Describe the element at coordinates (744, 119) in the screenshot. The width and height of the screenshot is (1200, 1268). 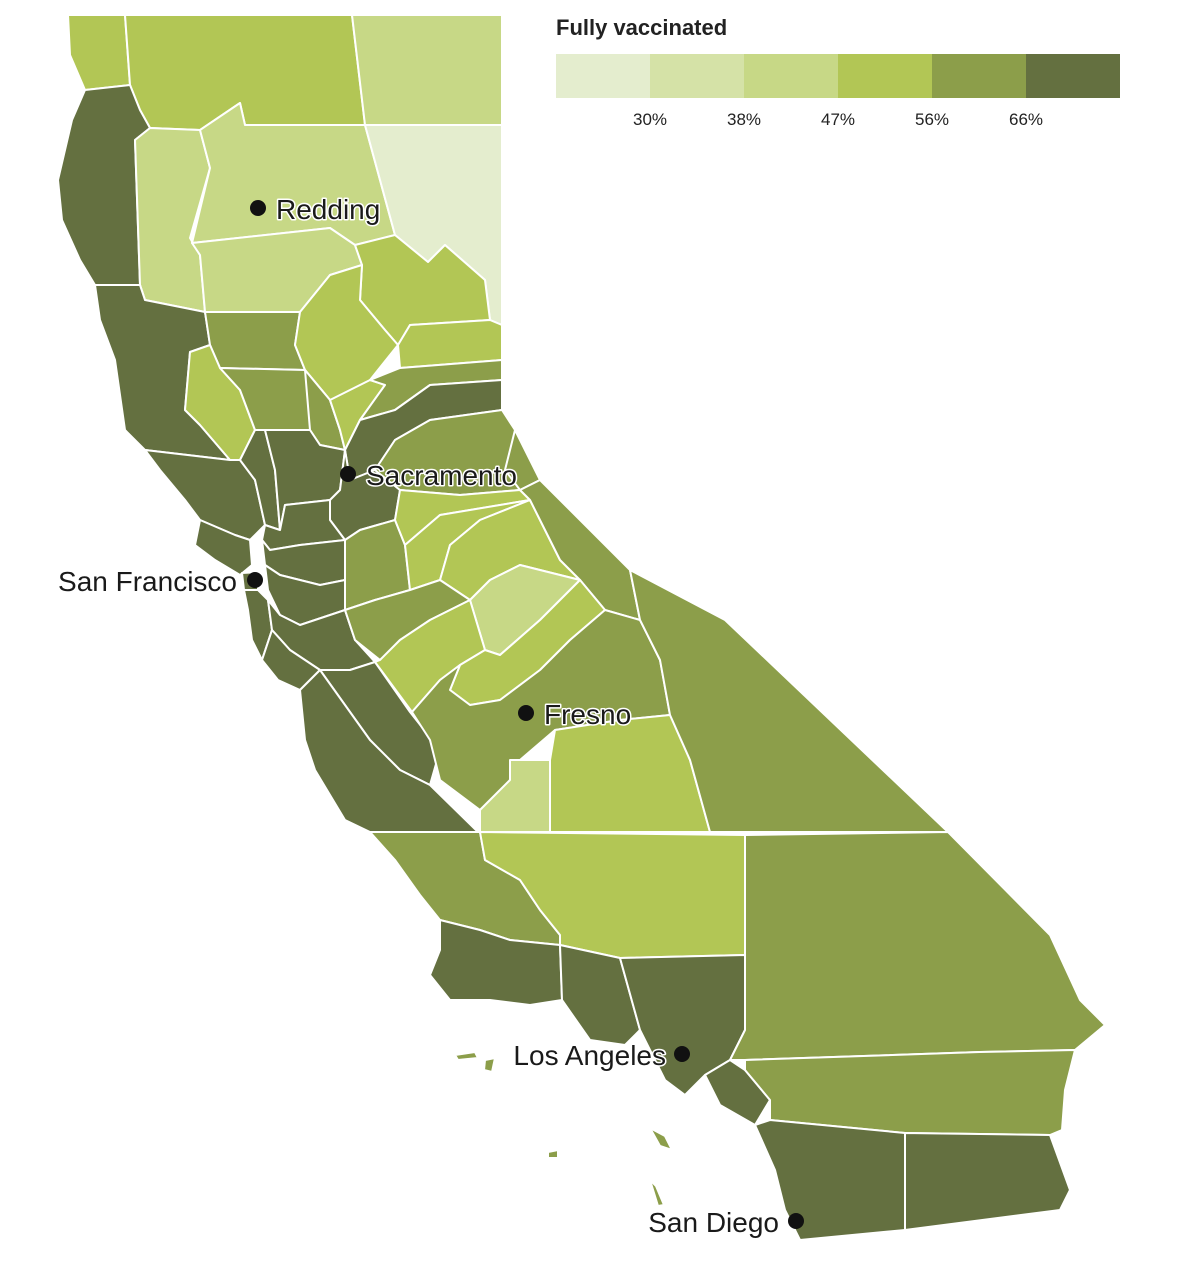
I see `legend-tick-2: 38%` at that location.